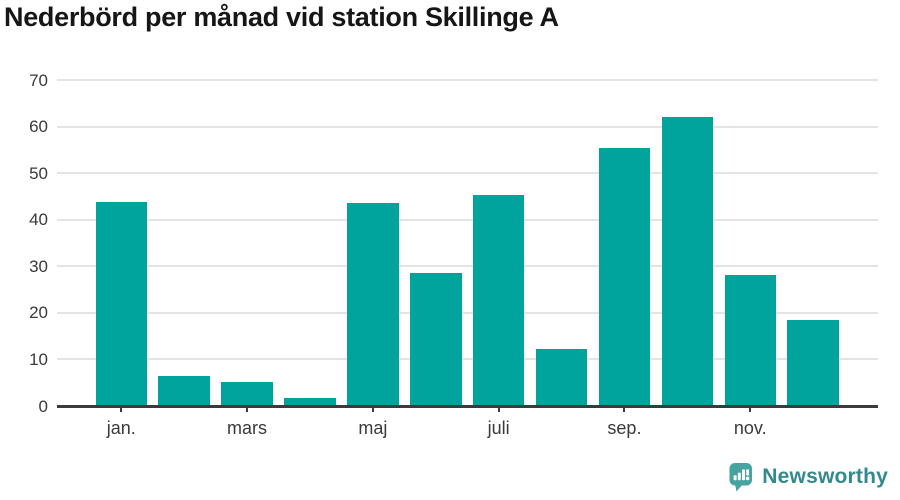 This screenshot has width=900, height=500. Describe the element at coordinates (813, 363) in the screenshot. I see `bar-dec.` at that location.